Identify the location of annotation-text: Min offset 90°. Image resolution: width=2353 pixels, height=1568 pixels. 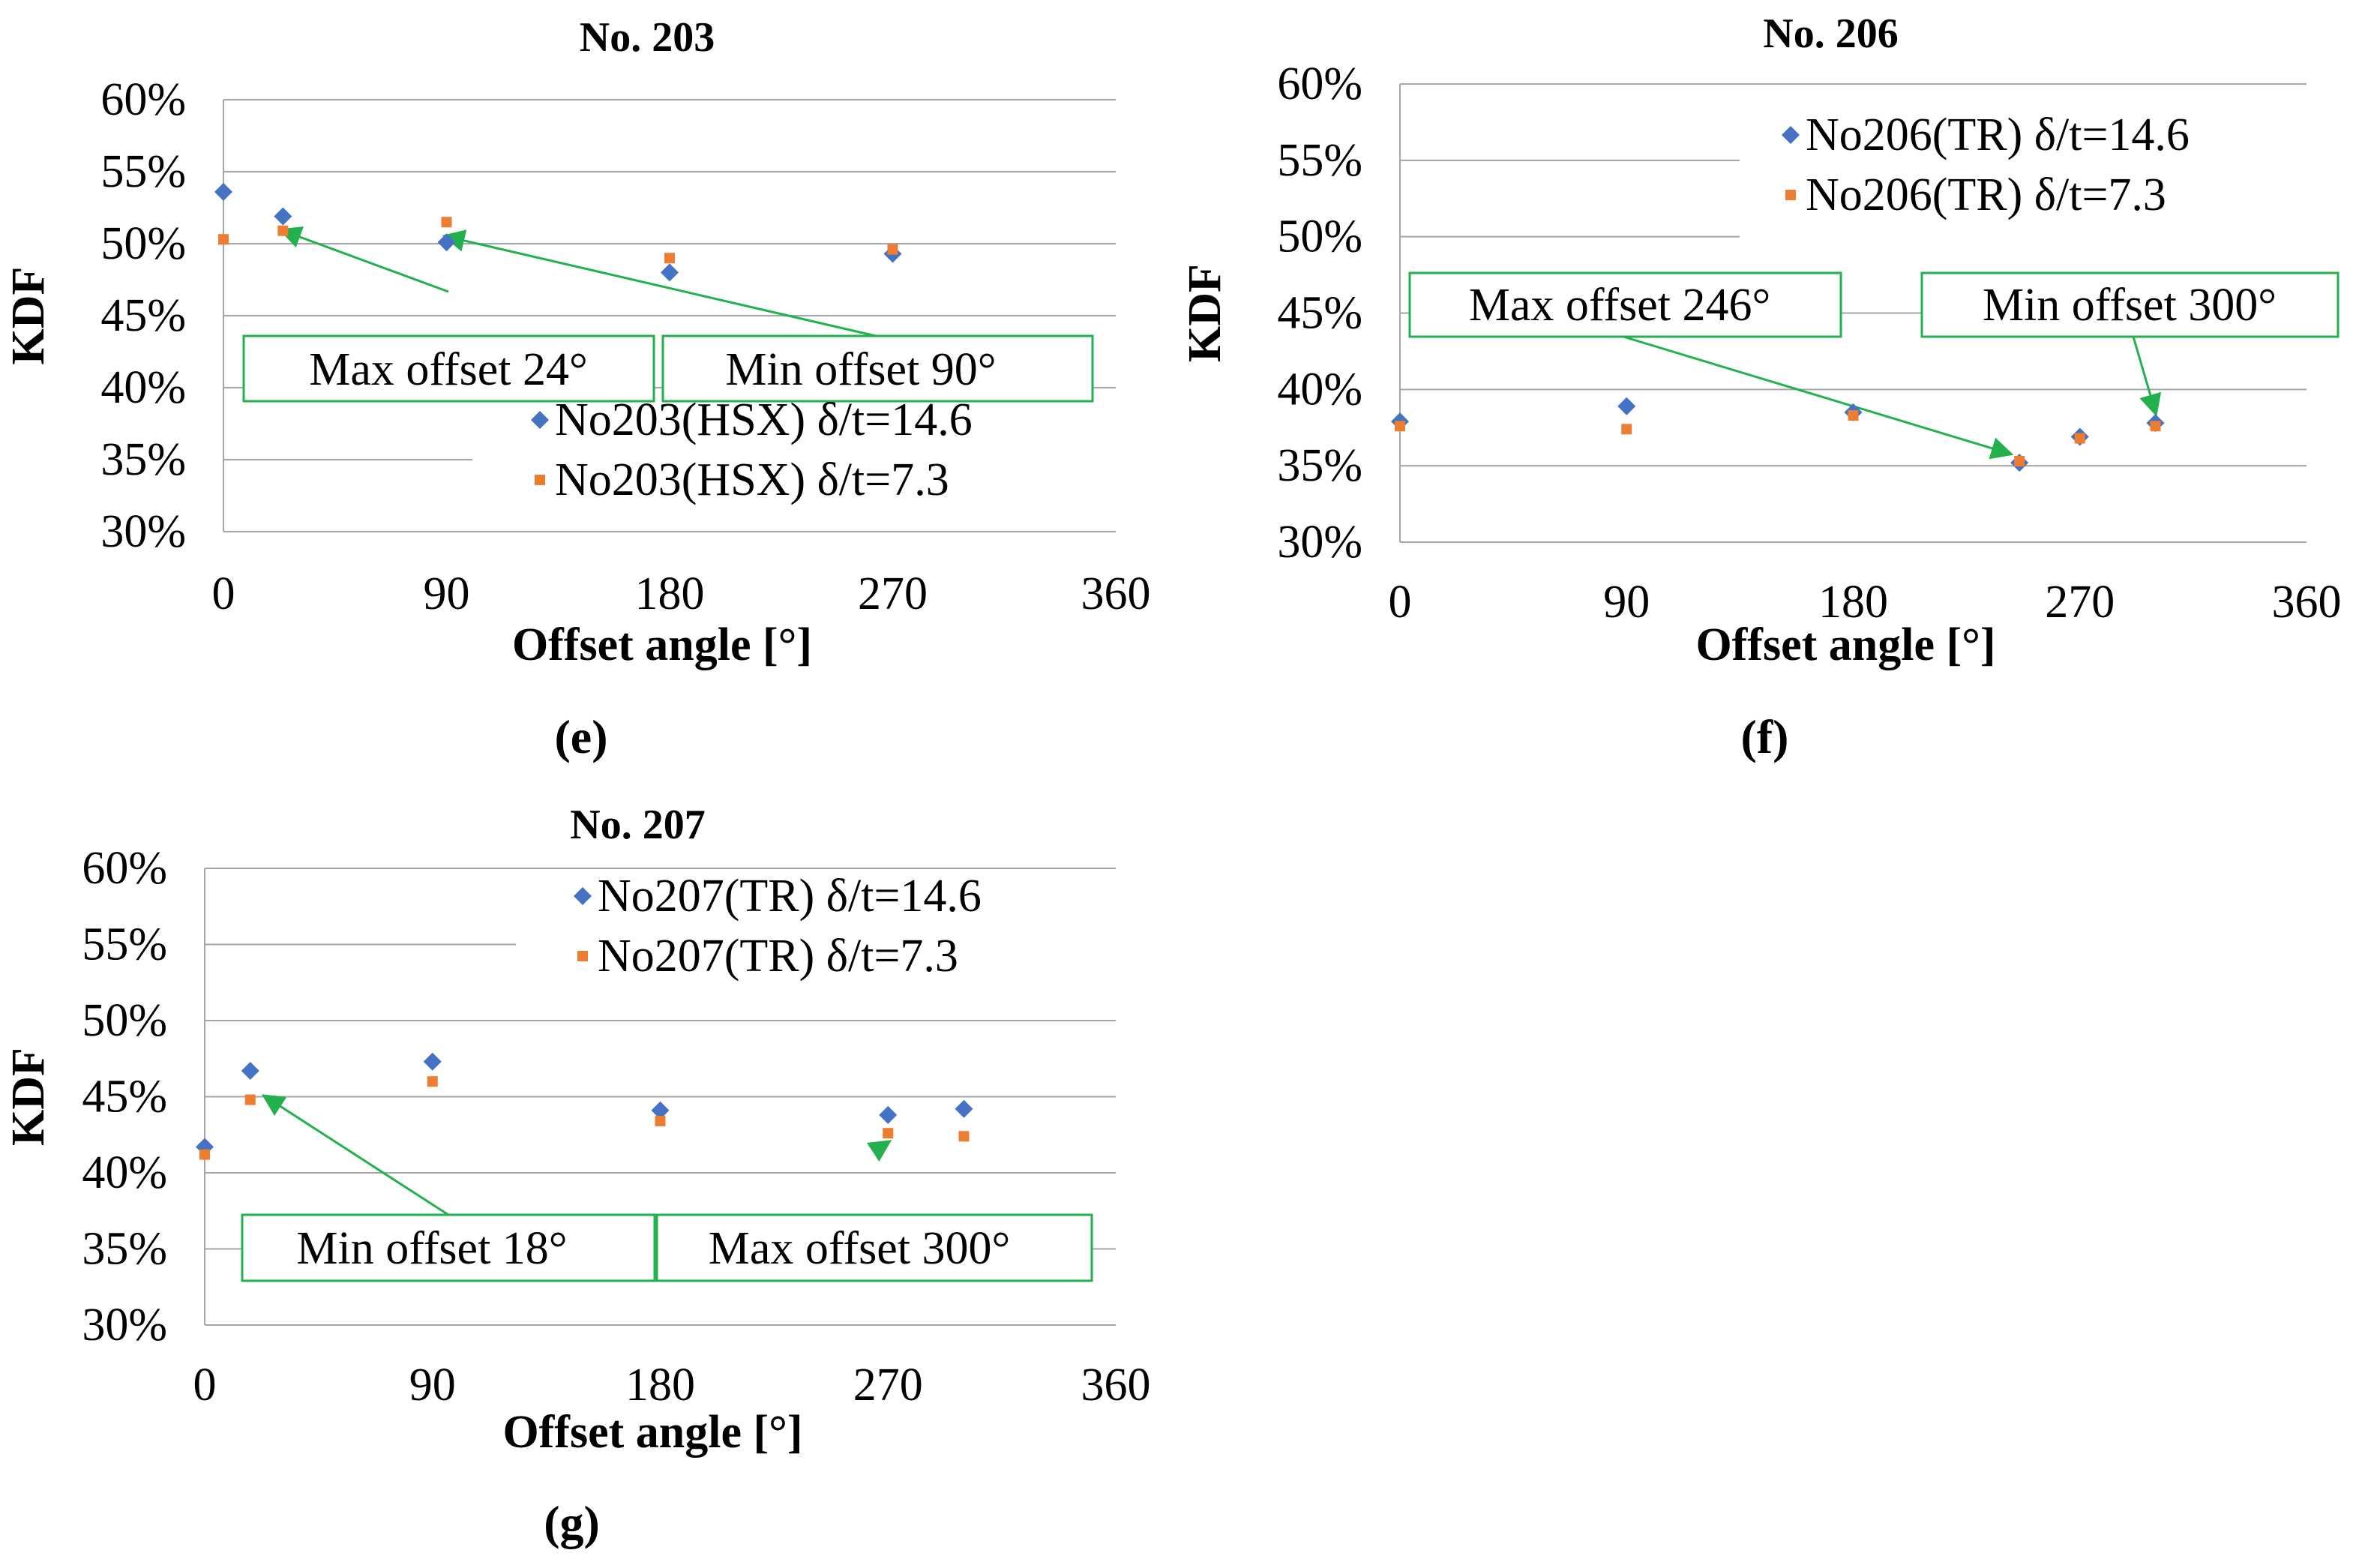
(860, 370).